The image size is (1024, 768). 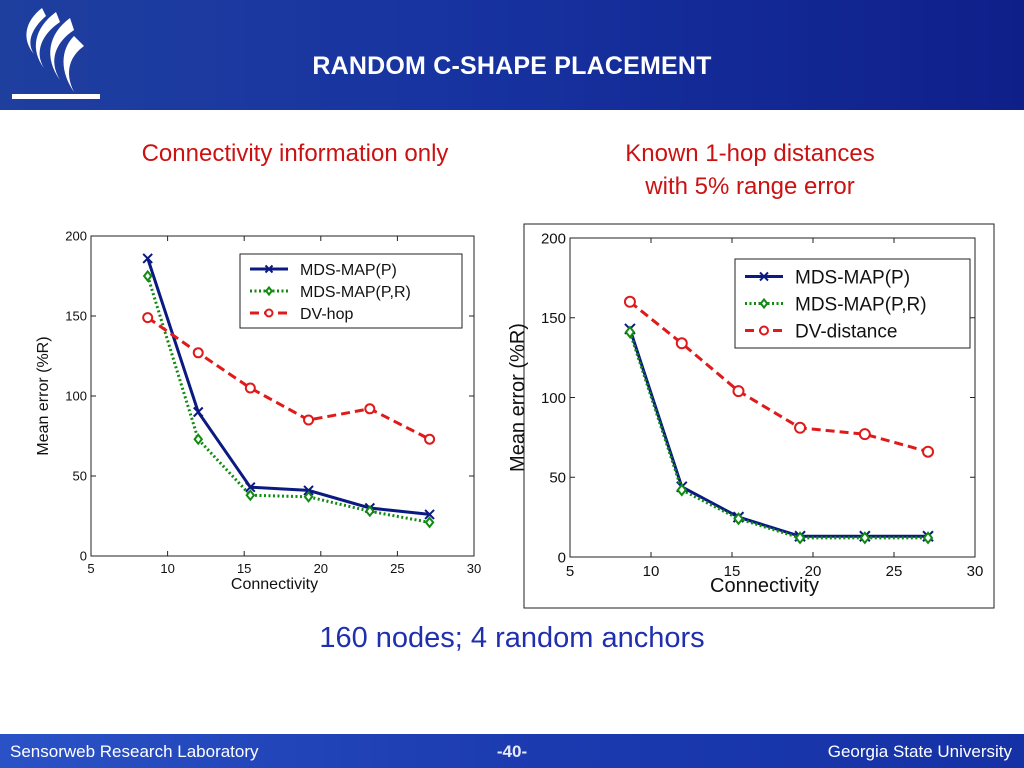 I want to click on footer-lab-name: Sensorweb Research Laboratory, so click(x=134, y=751).